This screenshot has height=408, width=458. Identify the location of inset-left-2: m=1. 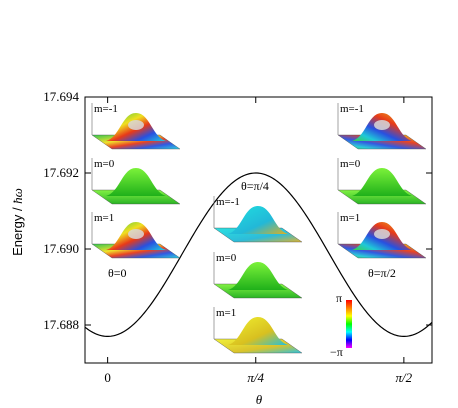
(136, 235).